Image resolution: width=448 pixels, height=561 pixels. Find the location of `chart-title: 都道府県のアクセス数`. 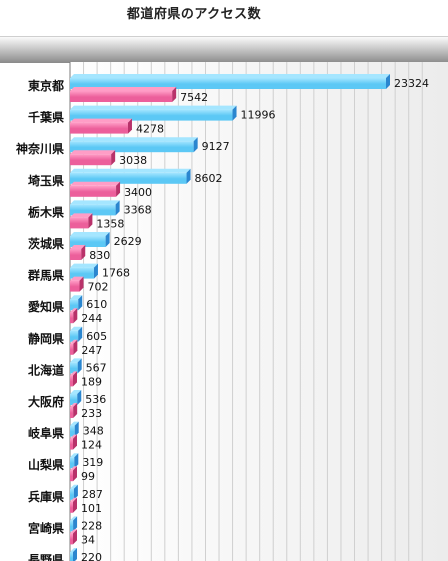

chart-title: 都道府県のアクセス数 is located at coordinates (194, 14).